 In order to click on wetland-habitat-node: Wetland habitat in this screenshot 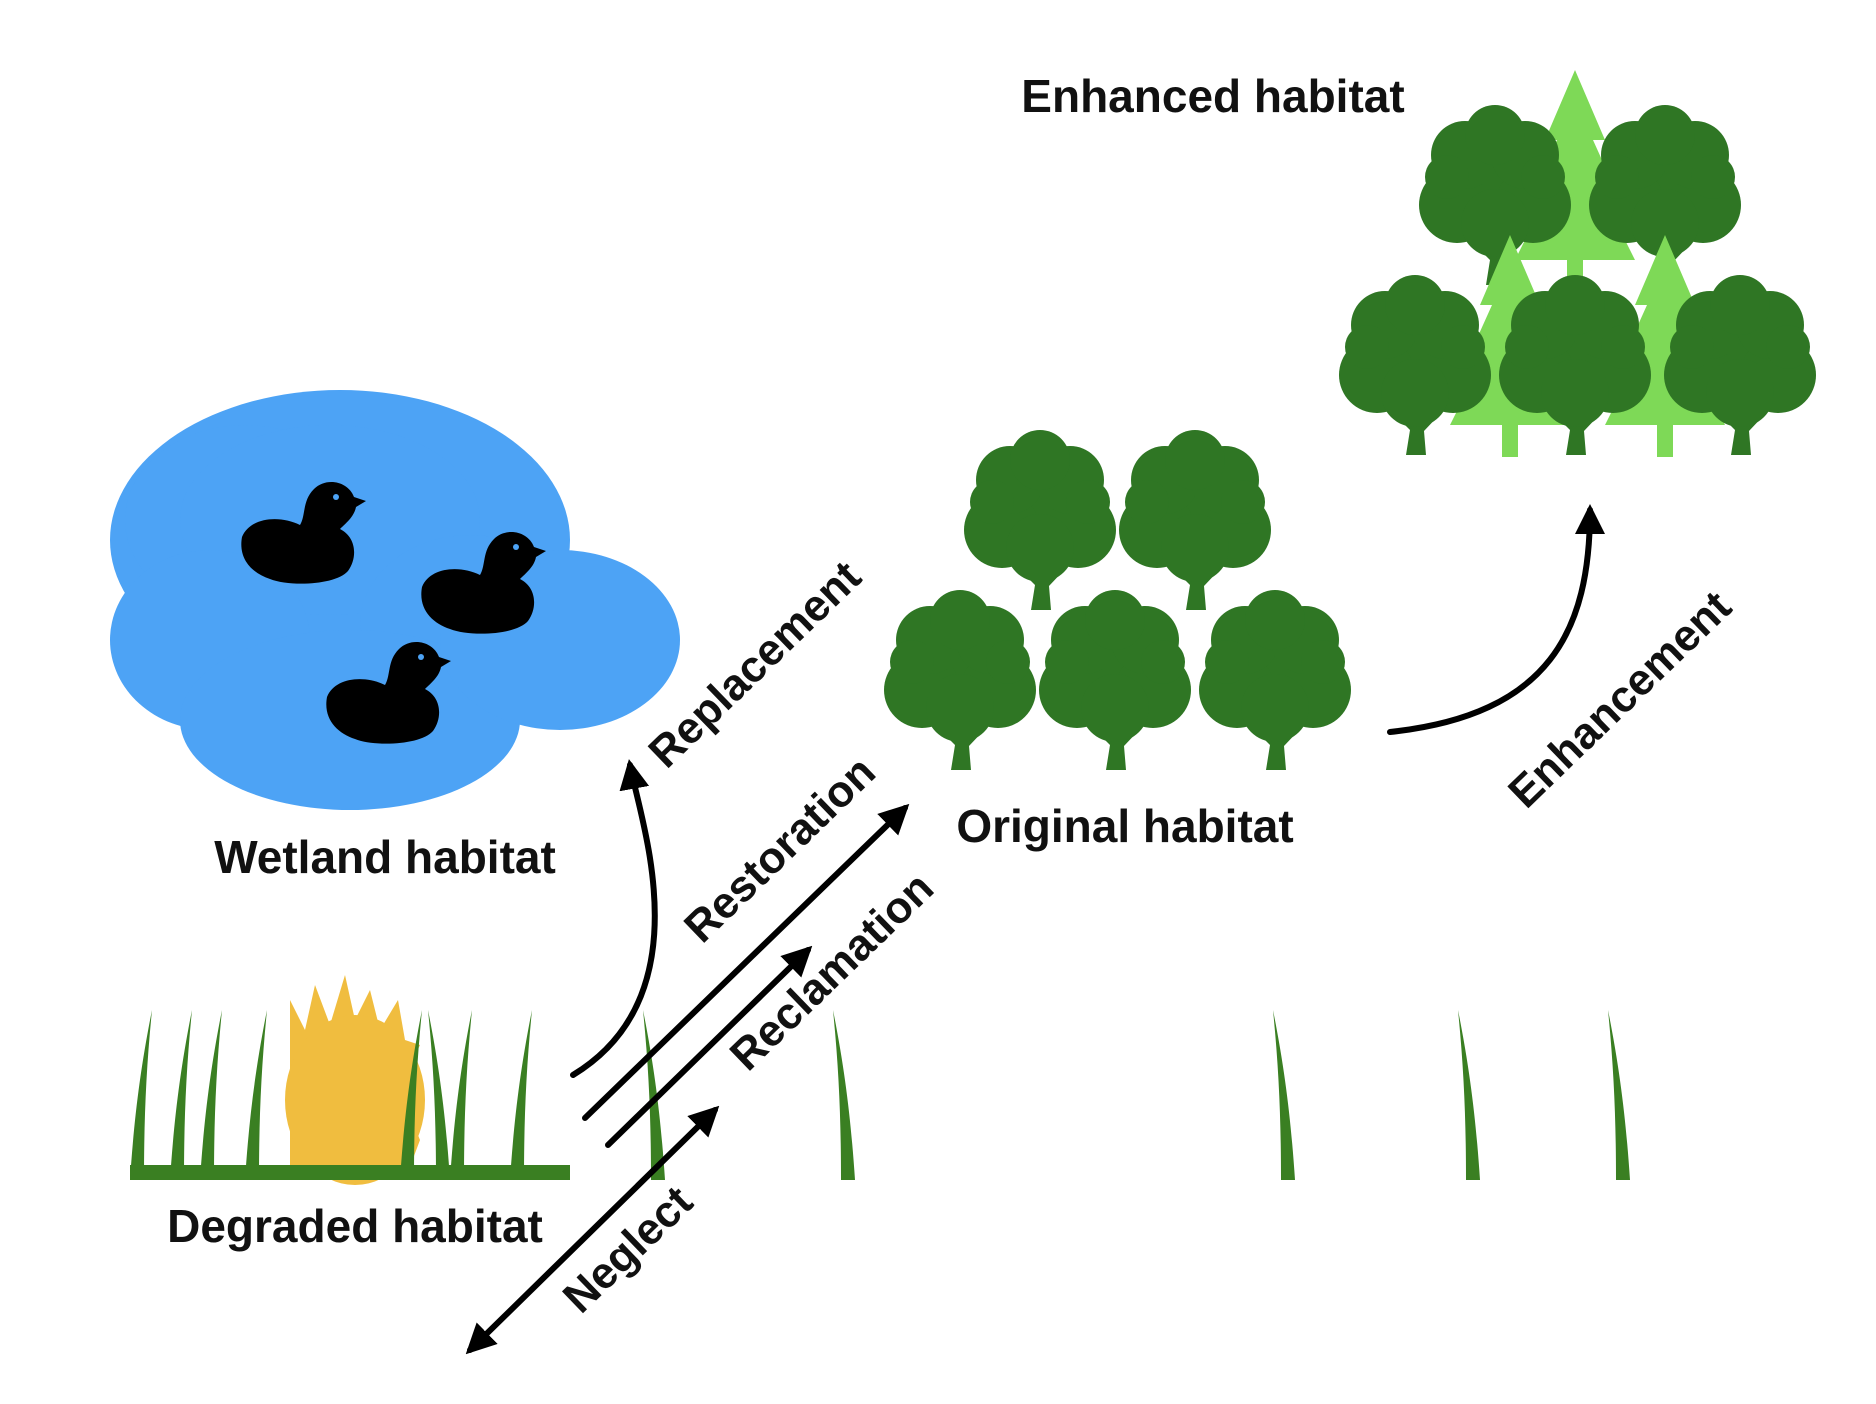, I will do `click(395, 636)`.